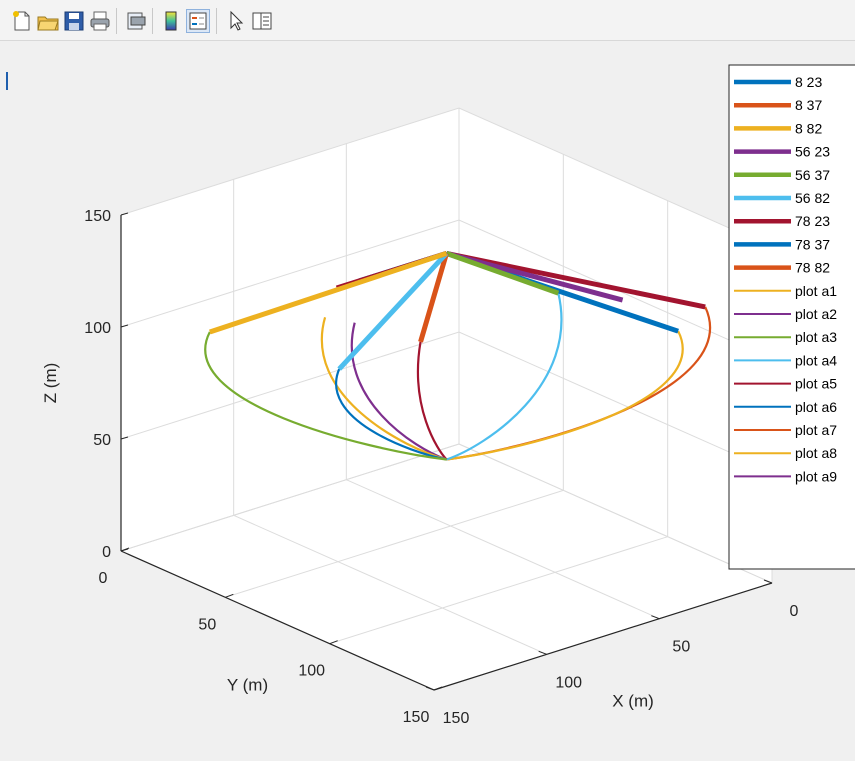 This screenshot has width=855, height=761. I want to click on y-tick-label: 50, so click(207, 624).